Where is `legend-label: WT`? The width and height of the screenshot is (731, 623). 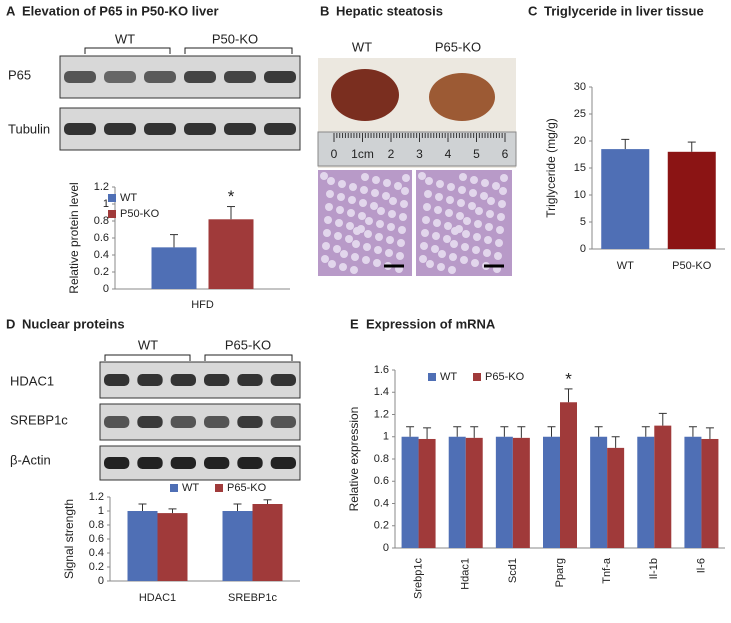
legend-label: WT is located at coordinates (190, 488).